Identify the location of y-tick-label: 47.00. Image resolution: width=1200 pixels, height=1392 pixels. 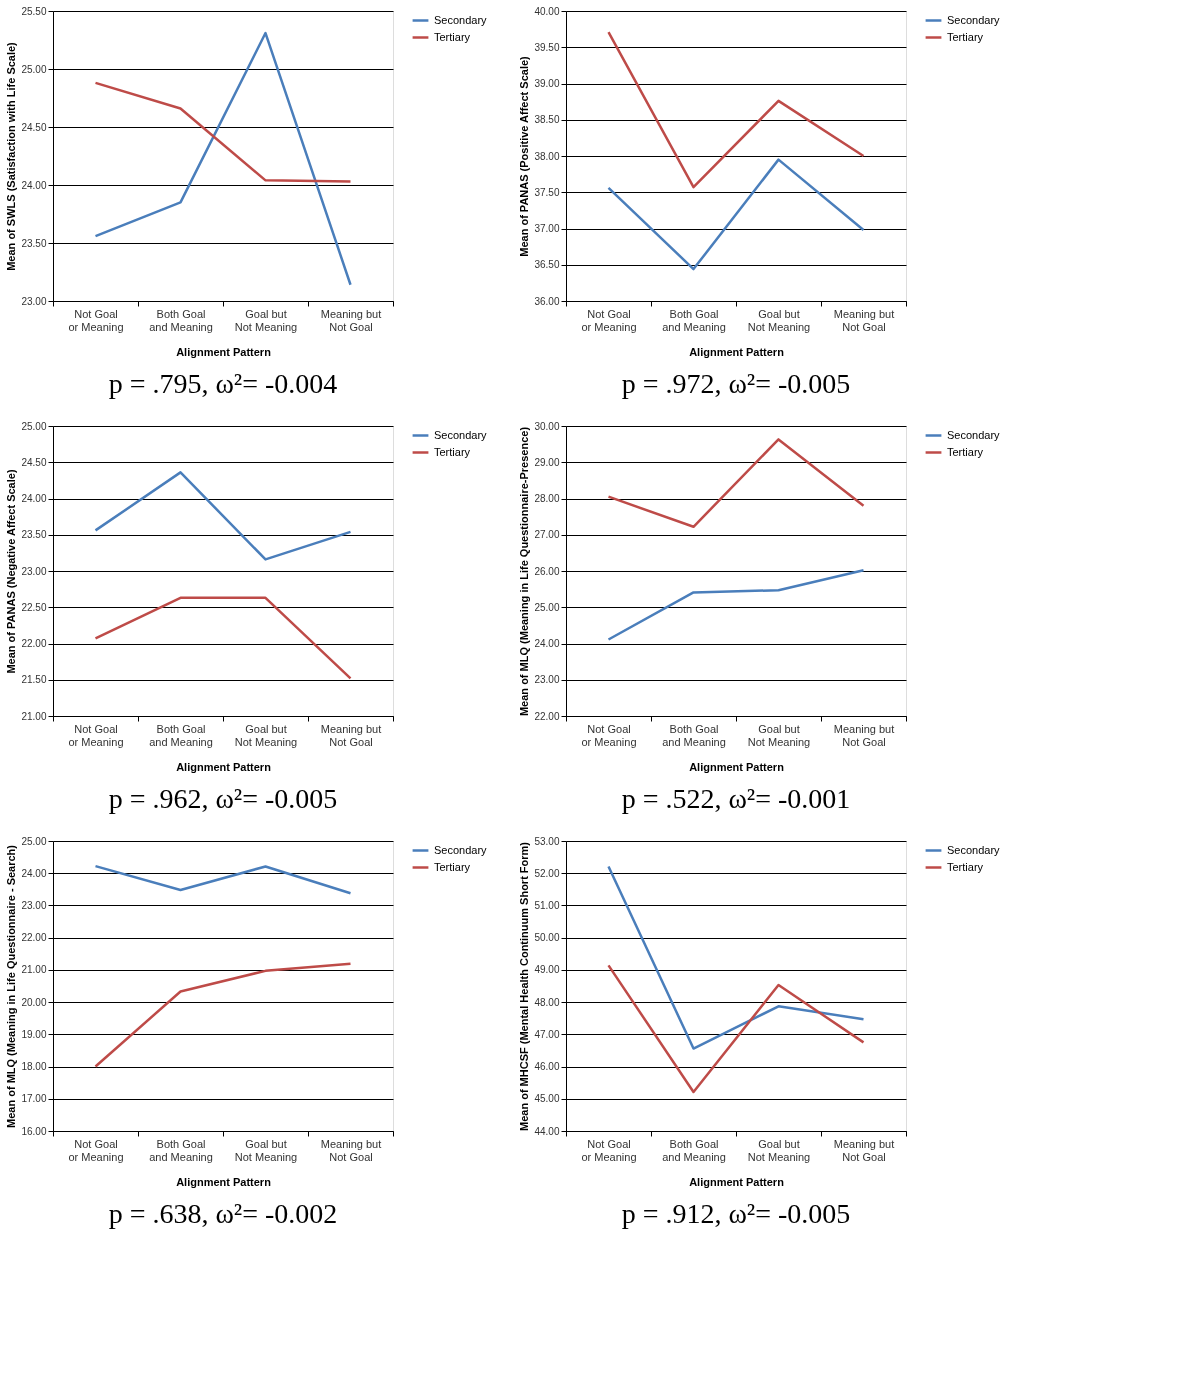
(547, 1034).